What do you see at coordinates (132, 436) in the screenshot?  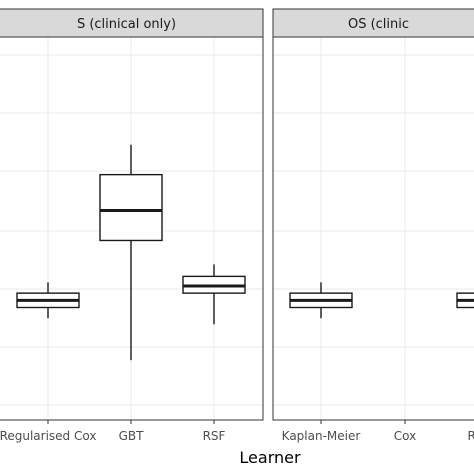 I see `x-tick-label: GBT` at bounding box center [132, 436].